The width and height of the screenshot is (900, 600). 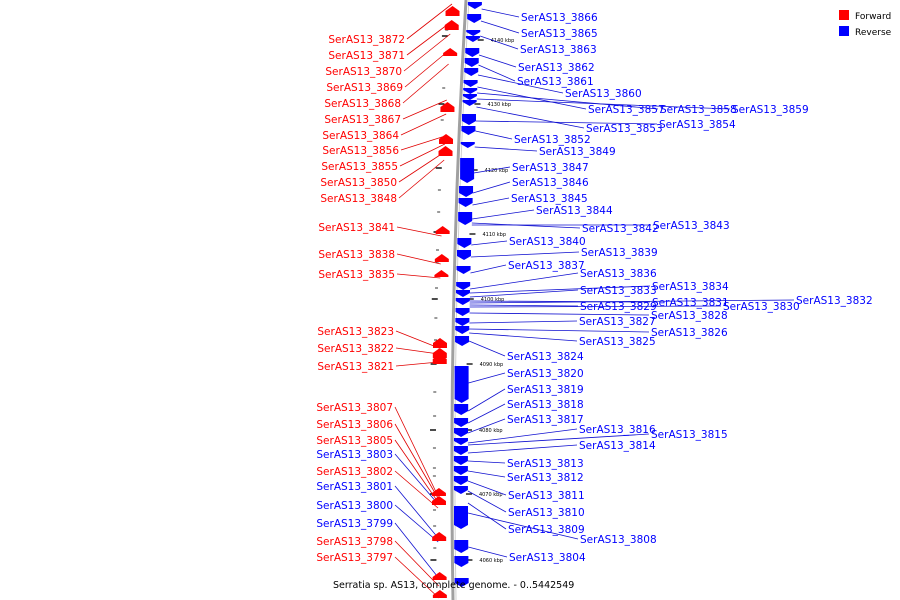 What do you see at coordinates (492, 365) in the screenshot?
I see `scale-tick-label: 4090 kbp` at bounding box center [492, 365].